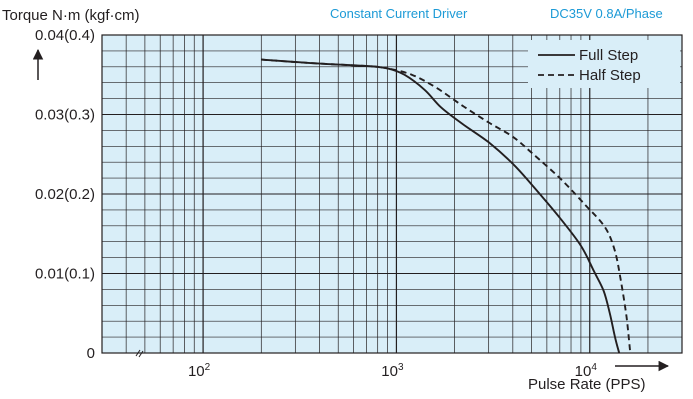 The image size is (693, 399). I want to click on y-tick-label: 0.01(0.1), so click(65, 274).